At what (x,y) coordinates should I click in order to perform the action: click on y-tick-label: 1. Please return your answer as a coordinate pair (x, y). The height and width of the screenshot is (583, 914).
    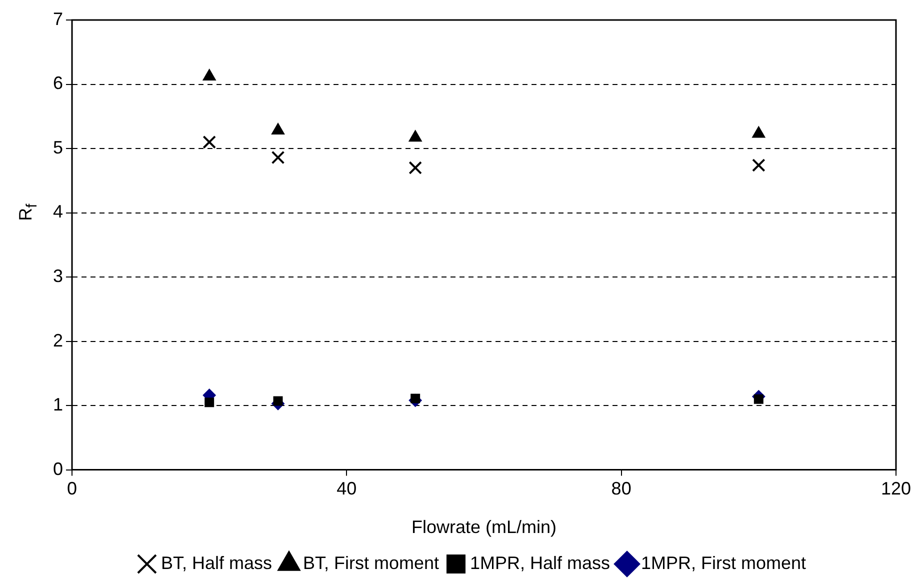
    Looking at the image, I should click on (58, 404).